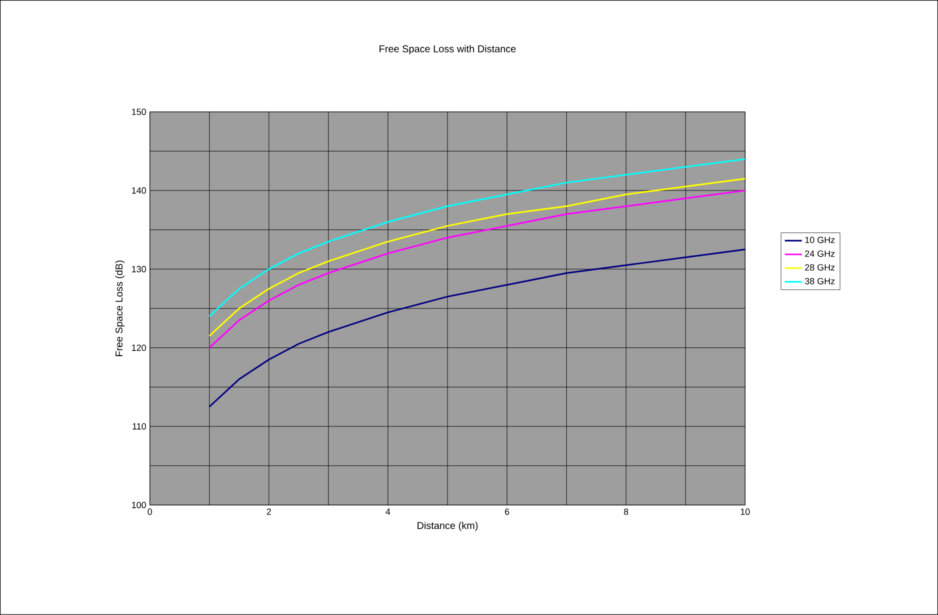 This screenshot has height=615, width=938. Describe the element at coordinates (139, 190) in the screenshot. I see `y-tick-label: 140` at that location.